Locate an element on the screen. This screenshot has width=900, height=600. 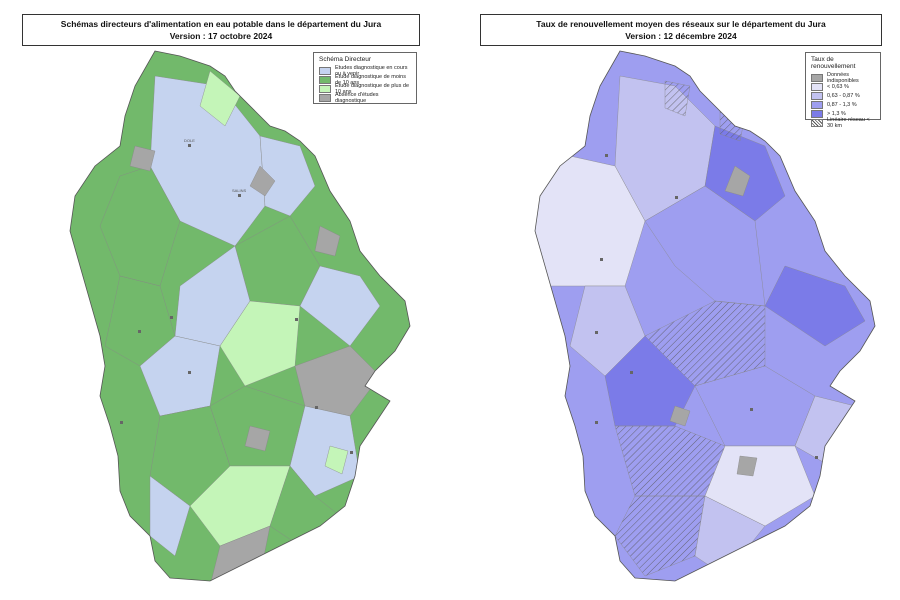
city-marker-dole is located at coordinates (189, 145).